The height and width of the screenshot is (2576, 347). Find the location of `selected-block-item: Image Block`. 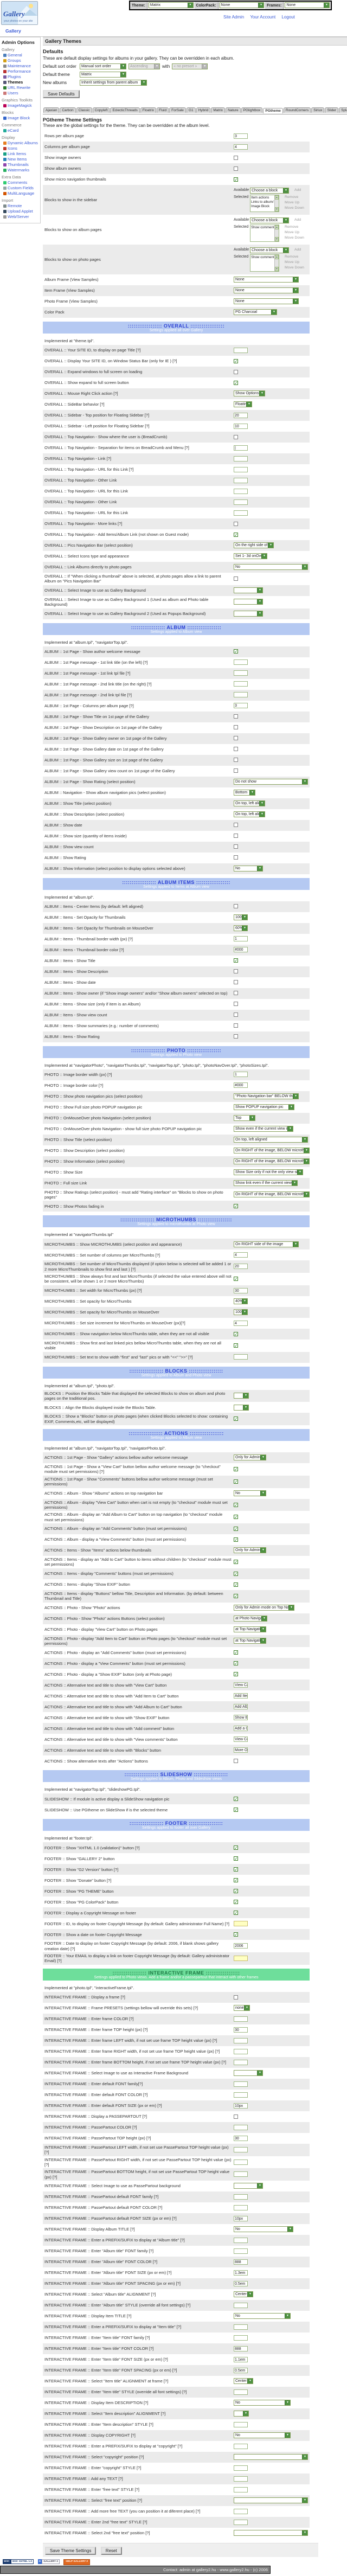

selected-block-item: Image Block is located at coordinates (260, 206).